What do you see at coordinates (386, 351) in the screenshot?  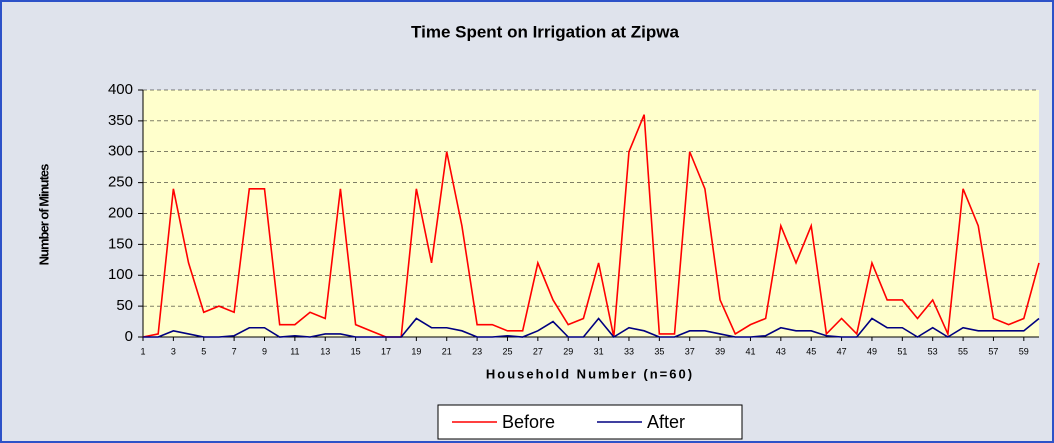 I see `x-tick-label: 17` at bounding box center [386, 351].